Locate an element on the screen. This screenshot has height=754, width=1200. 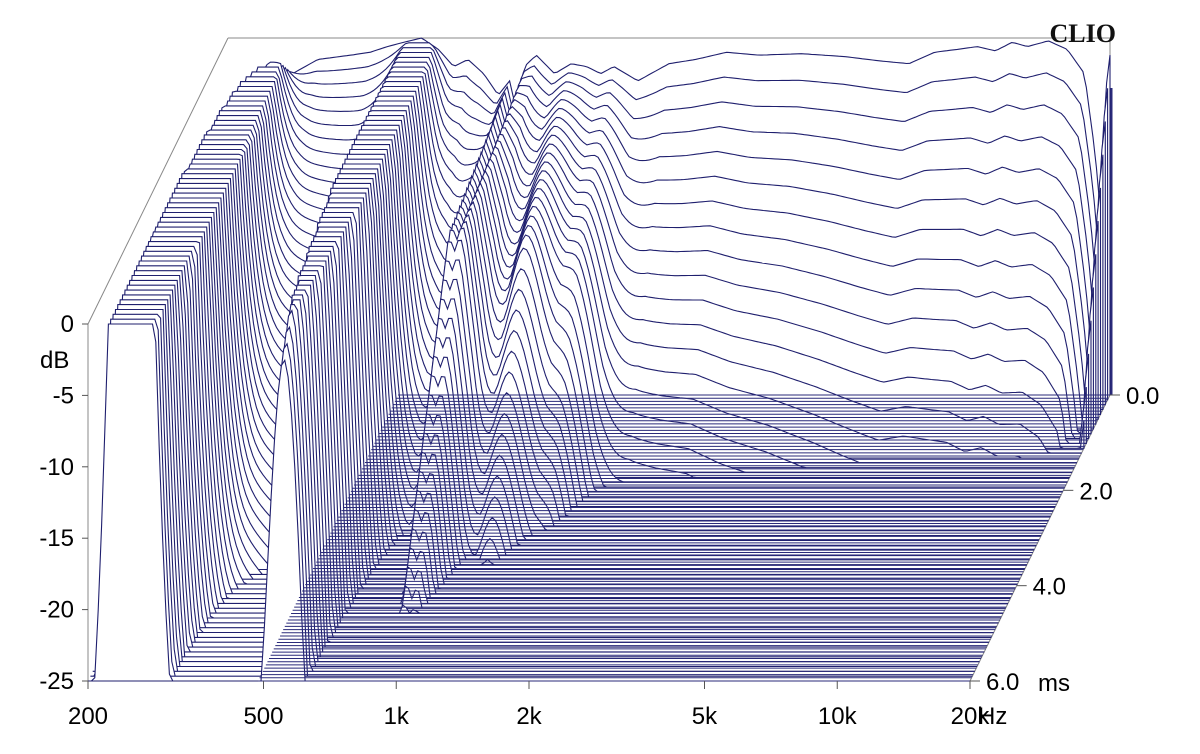
brand-logo: CLIO is located at coordinates (1083, 33).